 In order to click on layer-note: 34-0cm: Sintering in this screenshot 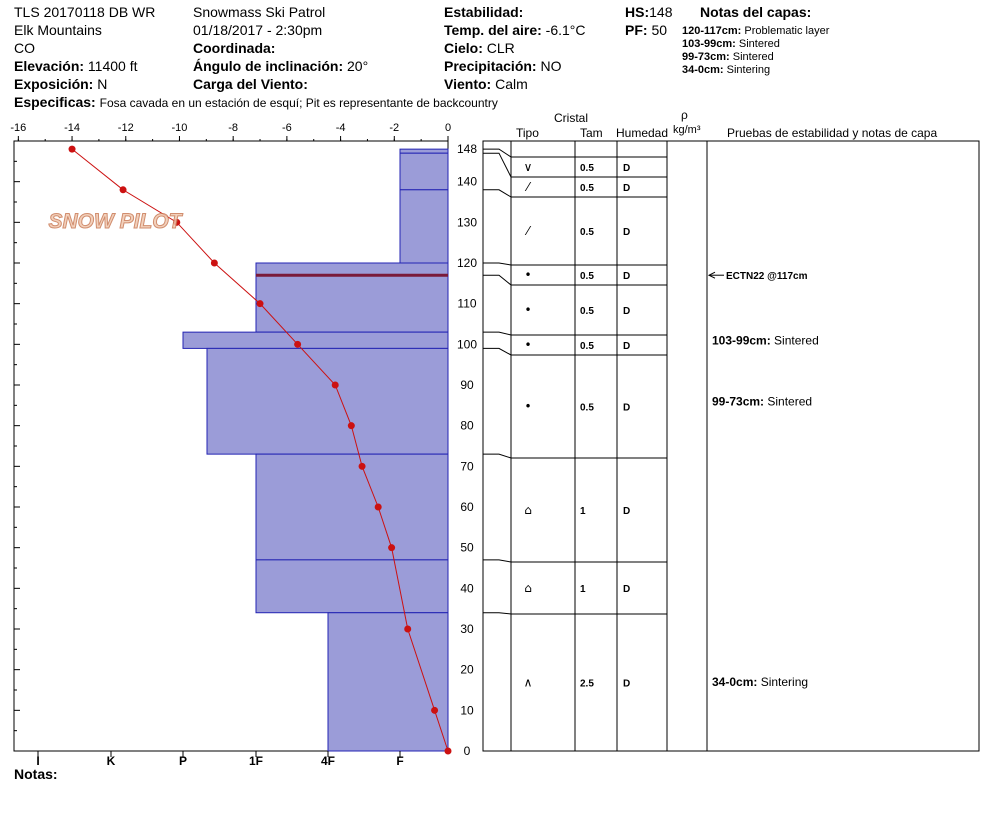, I will do `click(726, 70)`.